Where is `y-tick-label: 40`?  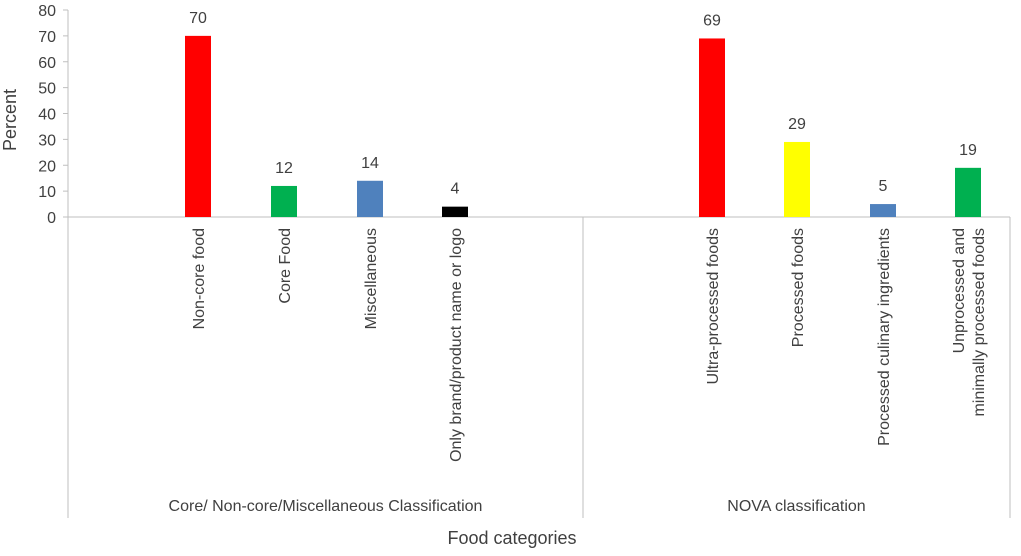
y-tick-label: 40 is located at coordinates (47, 115).